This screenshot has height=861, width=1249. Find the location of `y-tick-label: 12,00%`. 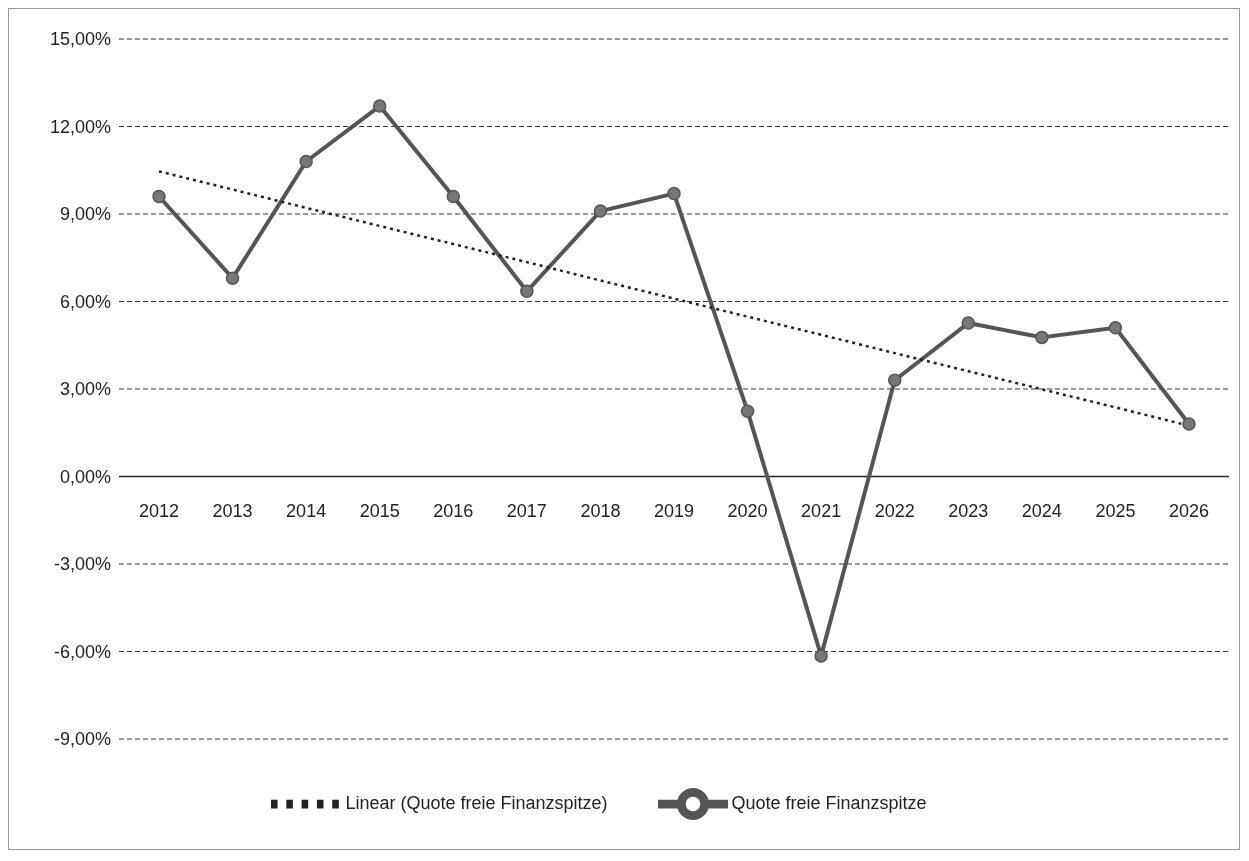

y-tick-label: 12,00% is located at coordinates (80, 126).